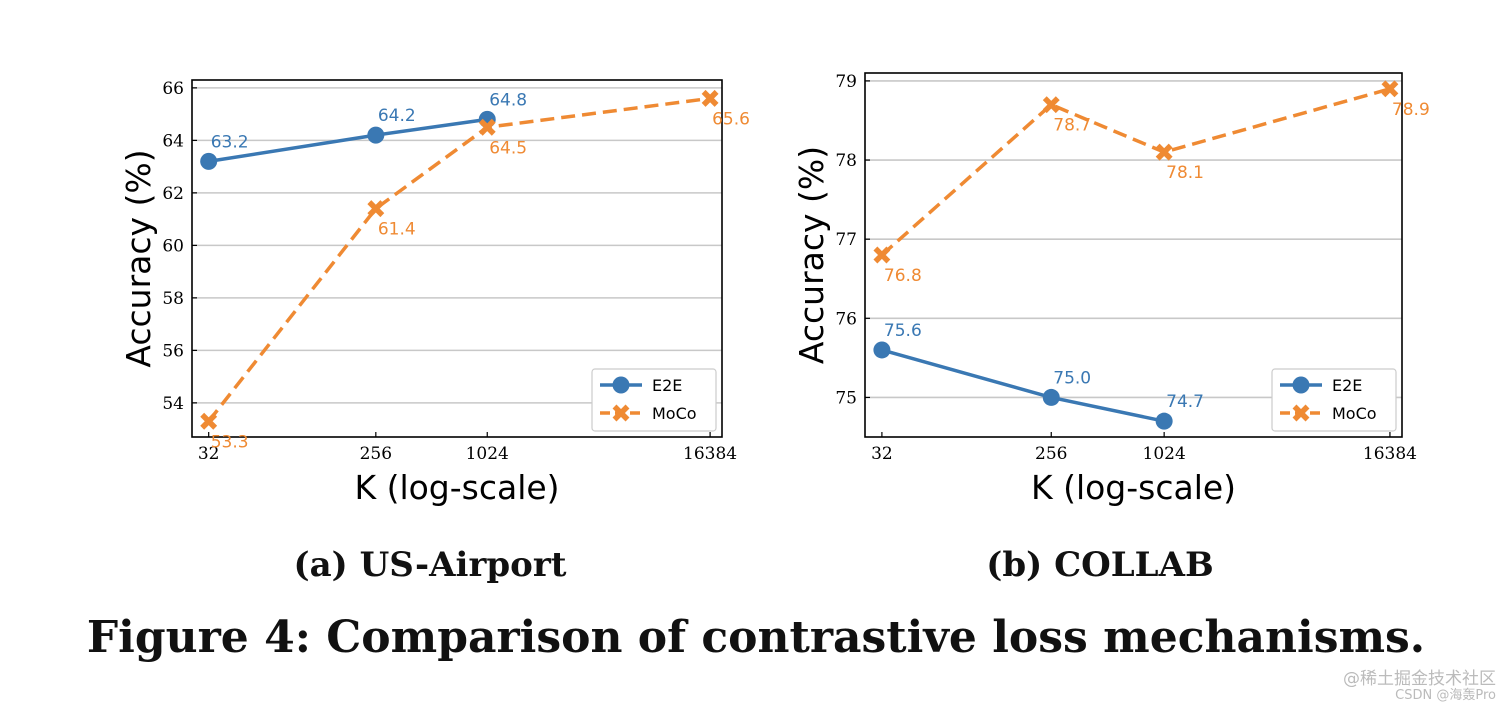 The image size is (1512, 703). I want to click on y-tick-label: 77, so click(846, 240).